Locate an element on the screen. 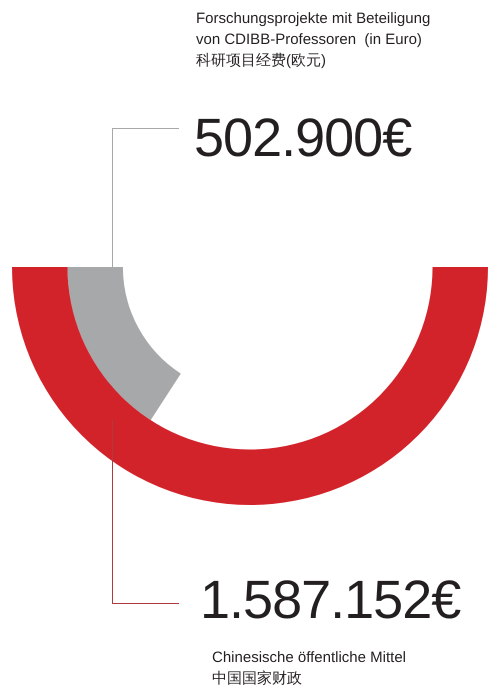  category-label: Chinesische öffentliche Mittel 中国国家财政 is located at coordinates (309, 668).